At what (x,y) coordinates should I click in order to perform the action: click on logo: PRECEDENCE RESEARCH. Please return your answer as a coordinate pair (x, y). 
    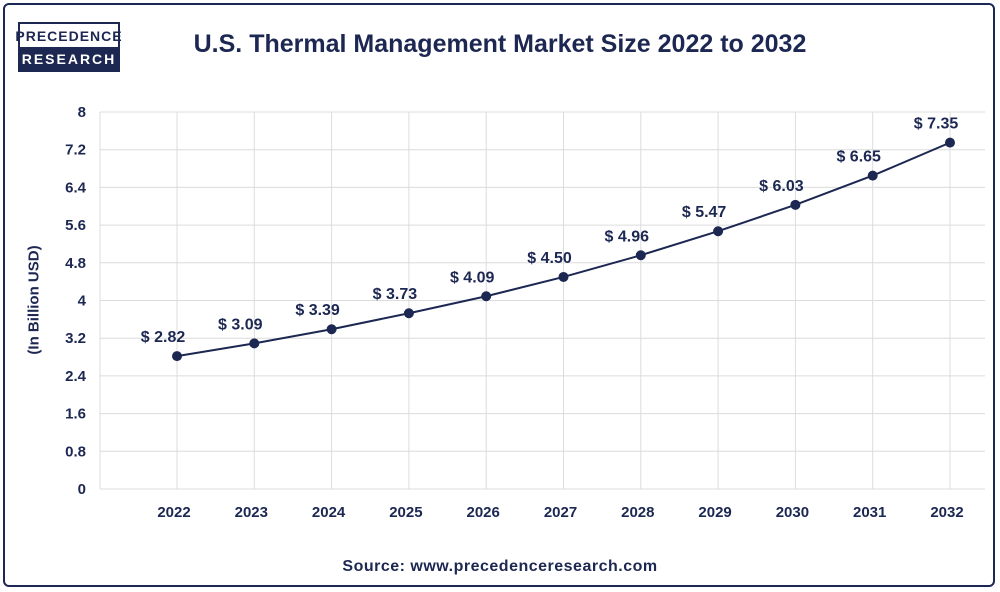
    Looking at the image, I should click on (69, 47).